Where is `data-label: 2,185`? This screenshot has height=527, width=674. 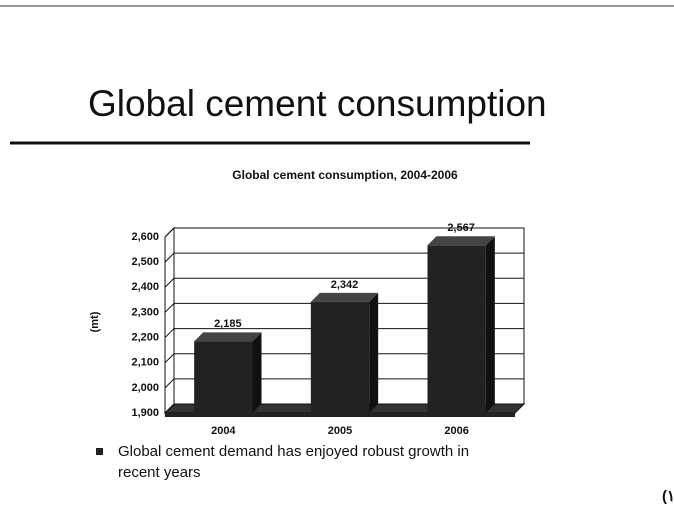
data-label: 2,185 is located at coordinates (228, 324).